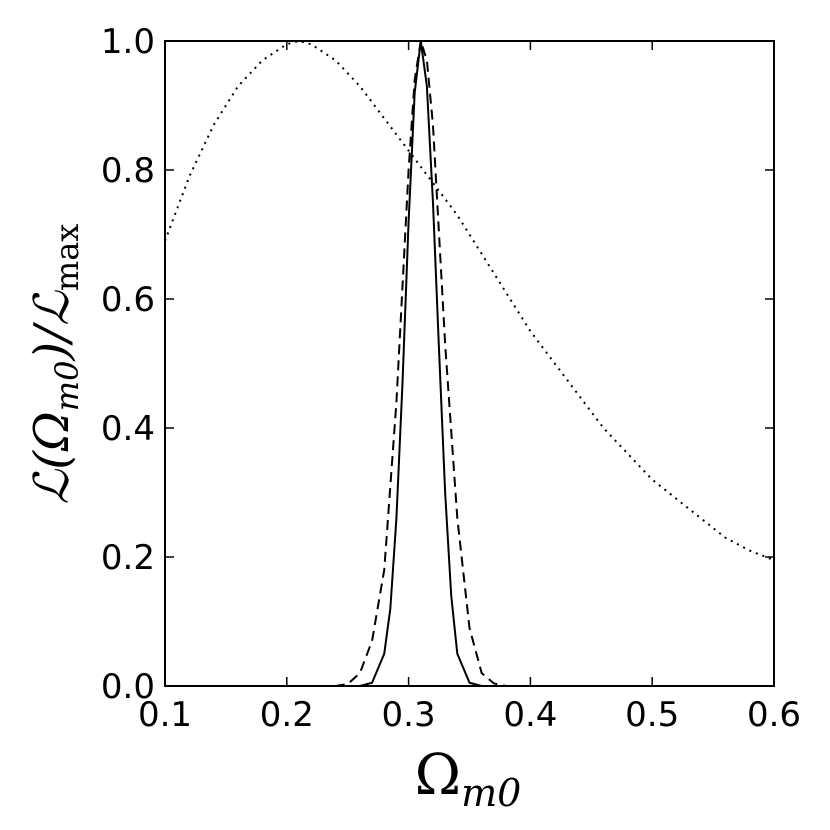 This screenshot has width=830, height=830. Describe the element at coordinates (530, 715) in the screenshot. I see `x-tick-label: 0.4` at that location.